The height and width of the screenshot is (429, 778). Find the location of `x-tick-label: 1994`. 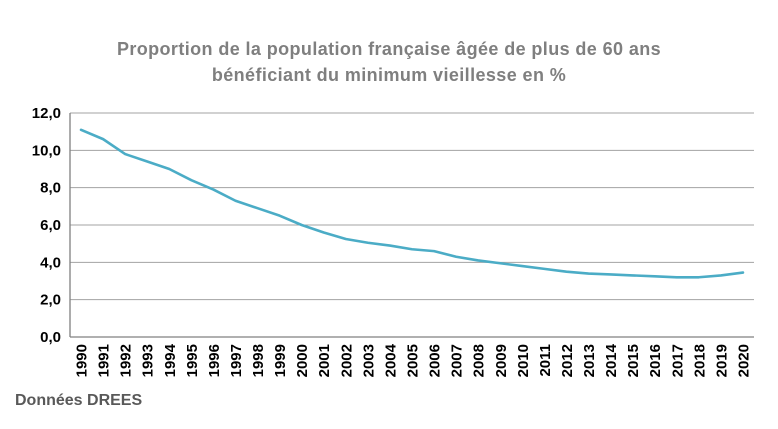

x-tick-label: 1994 is located at coordinates (170, 360).